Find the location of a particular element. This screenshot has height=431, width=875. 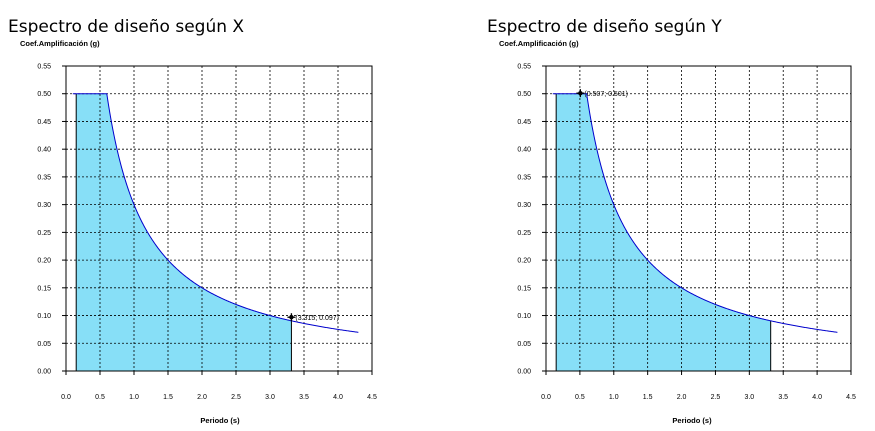

marker-label: (0.507; 0.501) is located at coordinates (606, 94).